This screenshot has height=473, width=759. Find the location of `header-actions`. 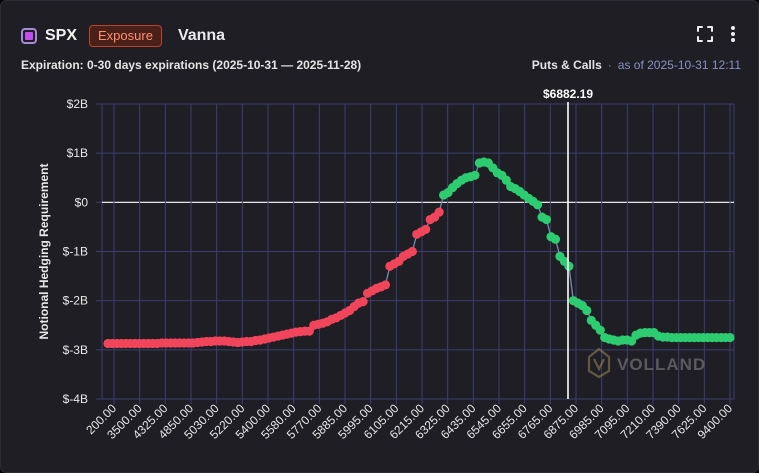

header-actions is located at coordinates (717, 34).